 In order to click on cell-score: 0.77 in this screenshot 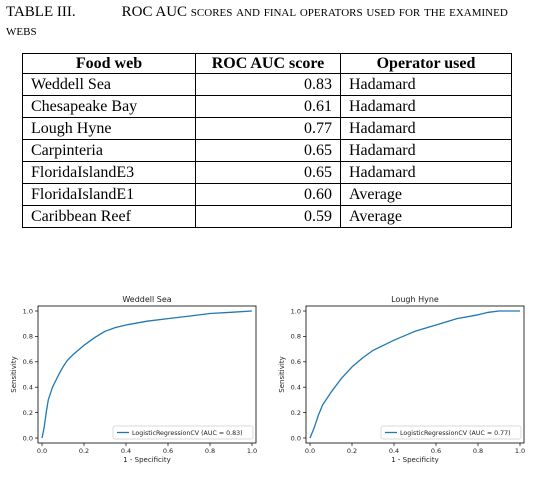, I will do `click(268, 128)`.